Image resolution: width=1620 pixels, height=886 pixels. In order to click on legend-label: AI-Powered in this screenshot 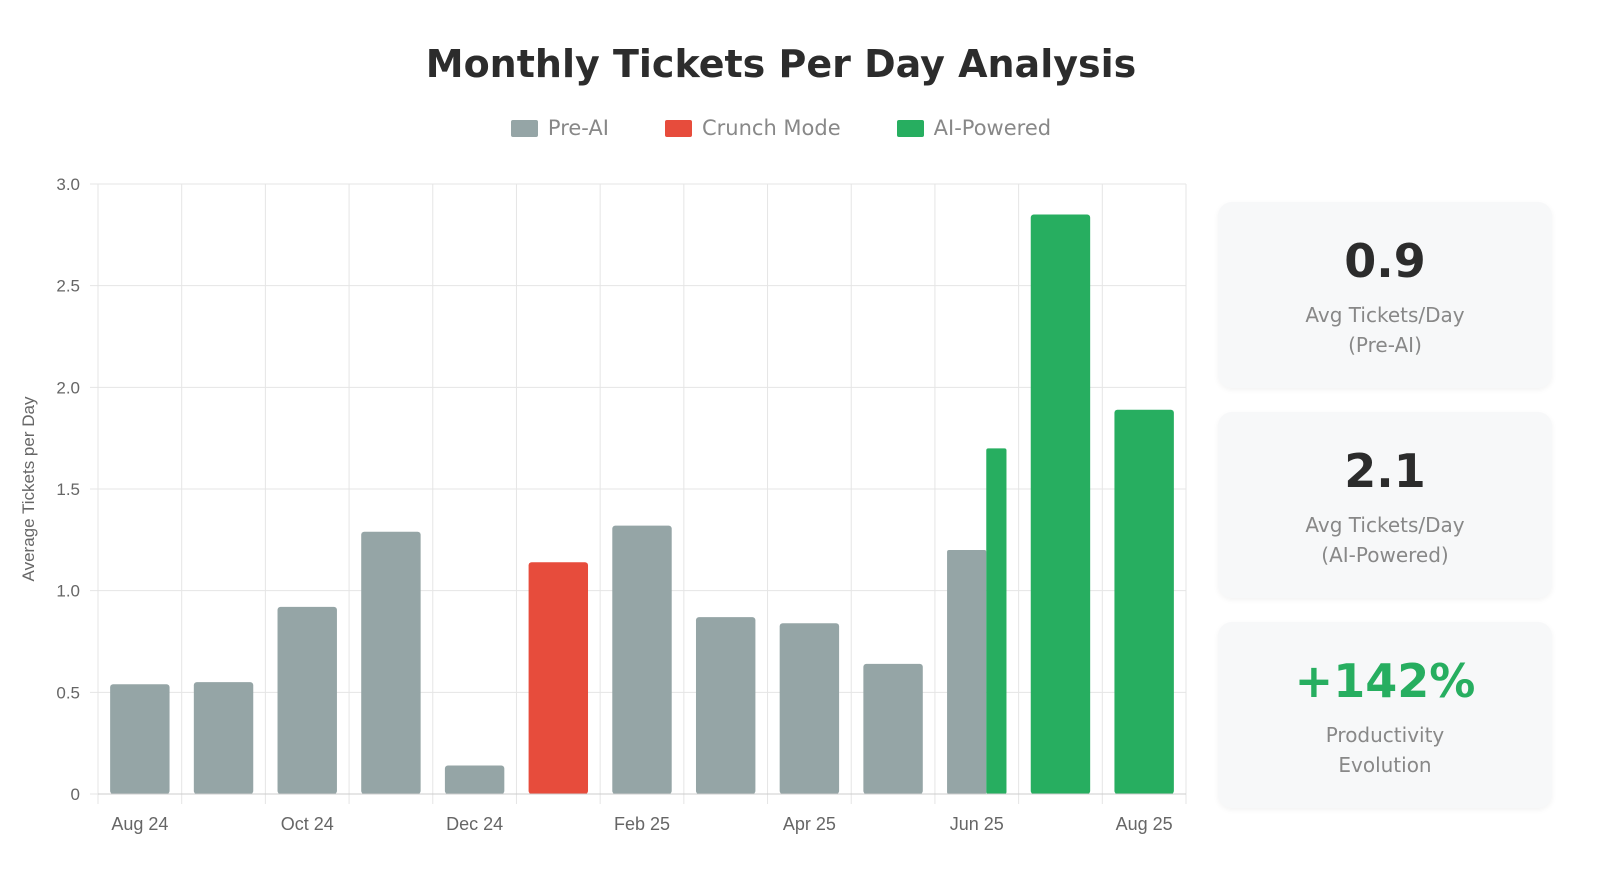, I will do `click(992, 128)`.